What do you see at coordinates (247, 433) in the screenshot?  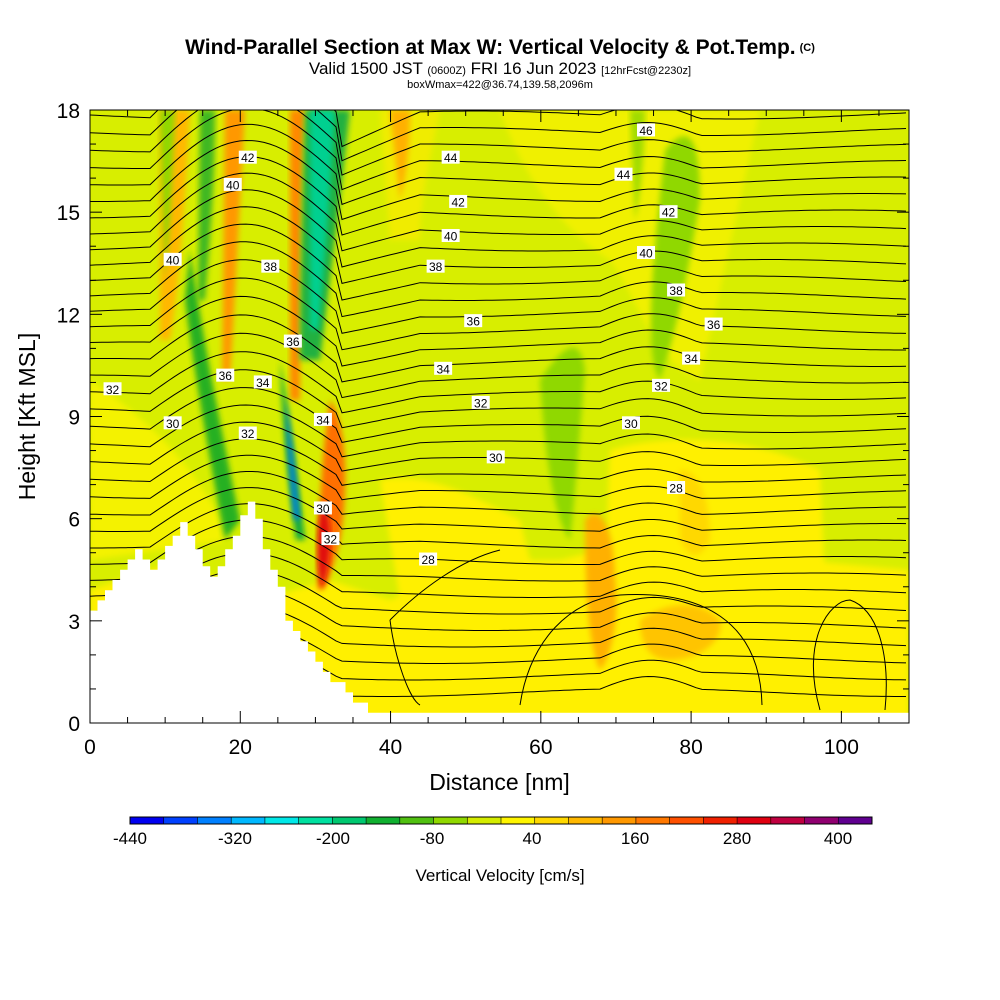 I see `theta-contour-label: 32` at bounding box center [247, 433].